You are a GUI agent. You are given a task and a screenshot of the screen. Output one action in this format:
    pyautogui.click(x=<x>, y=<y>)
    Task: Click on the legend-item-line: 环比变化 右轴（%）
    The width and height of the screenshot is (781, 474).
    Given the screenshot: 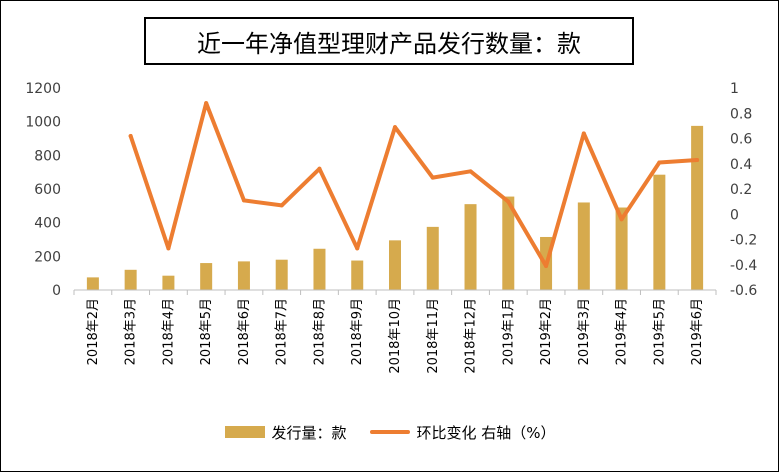 What is the action you would take?
    pyautogui.click(x=463, y=432)
    